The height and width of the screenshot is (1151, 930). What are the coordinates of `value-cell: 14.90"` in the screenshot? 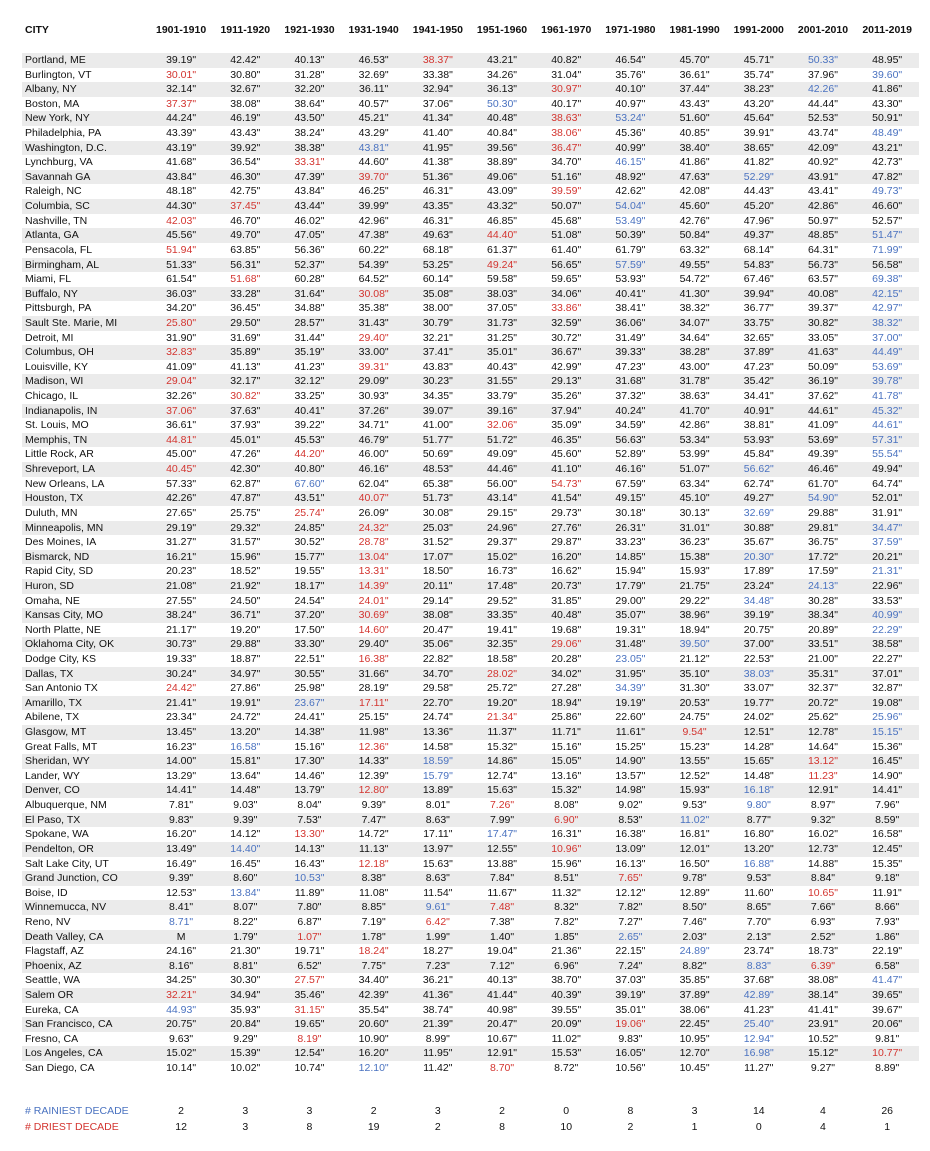 It's located at (887, 775).